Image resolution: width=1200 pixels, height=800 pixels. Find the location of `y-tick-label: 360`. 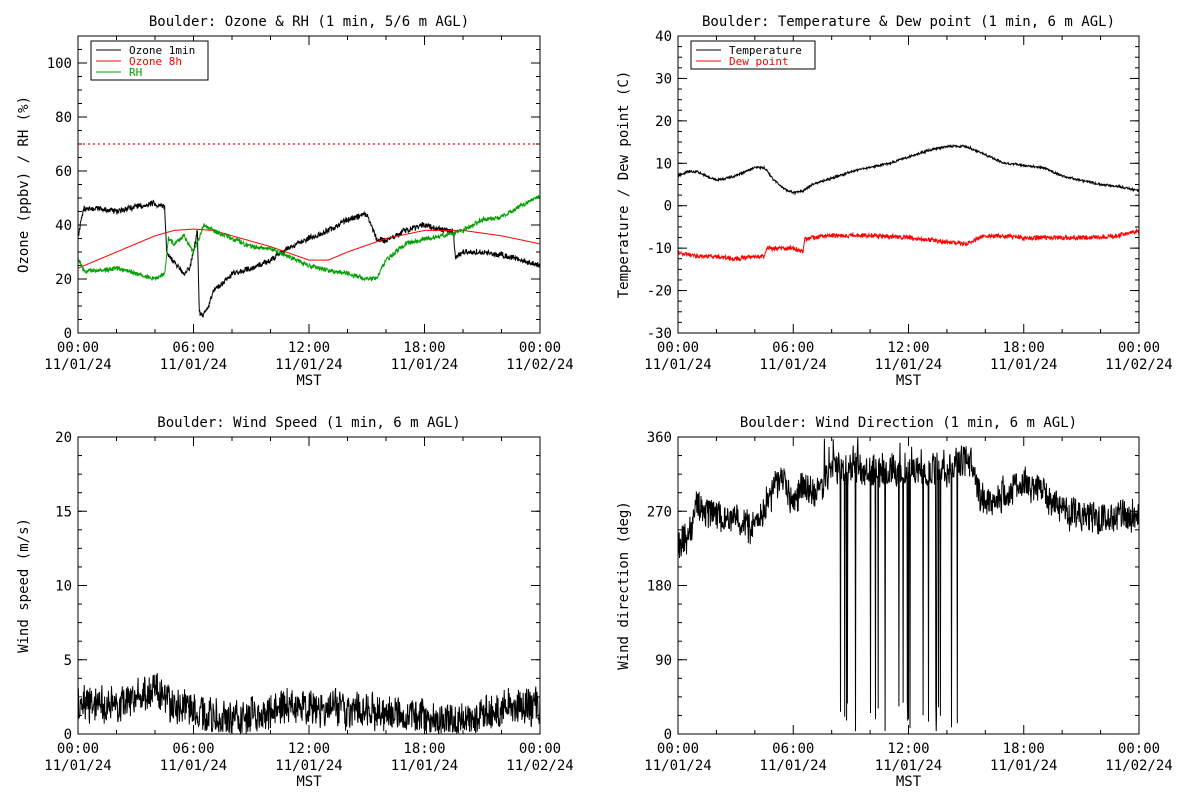

y-tick-label: 360 is located at coordinates (659, 438).